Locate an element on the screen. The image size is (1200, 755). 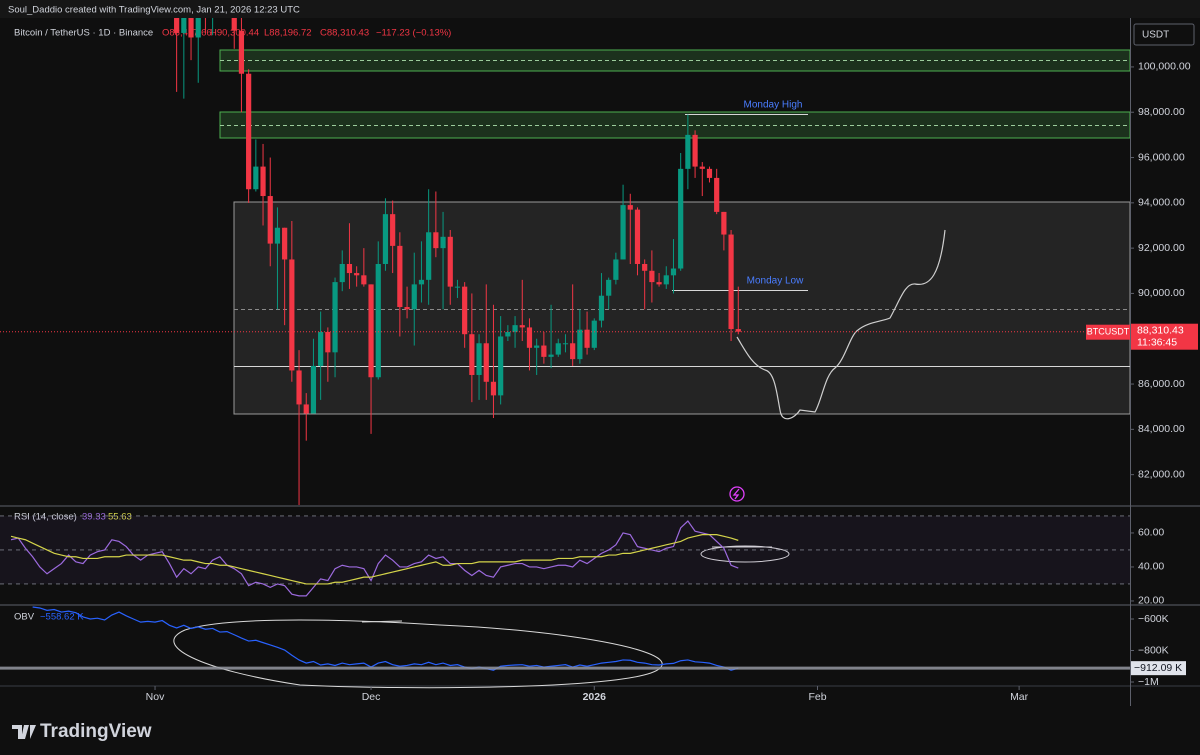
y-tick-label: −800K is located at coordinates (1153, 650).